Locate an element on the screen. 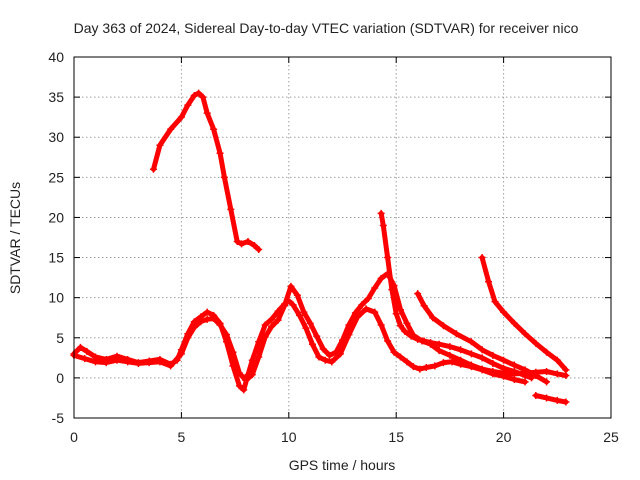 Image resolution: width=640 pixels, height=480 pixels. x-tick-label: 25 is located at coordinates (611, 437).